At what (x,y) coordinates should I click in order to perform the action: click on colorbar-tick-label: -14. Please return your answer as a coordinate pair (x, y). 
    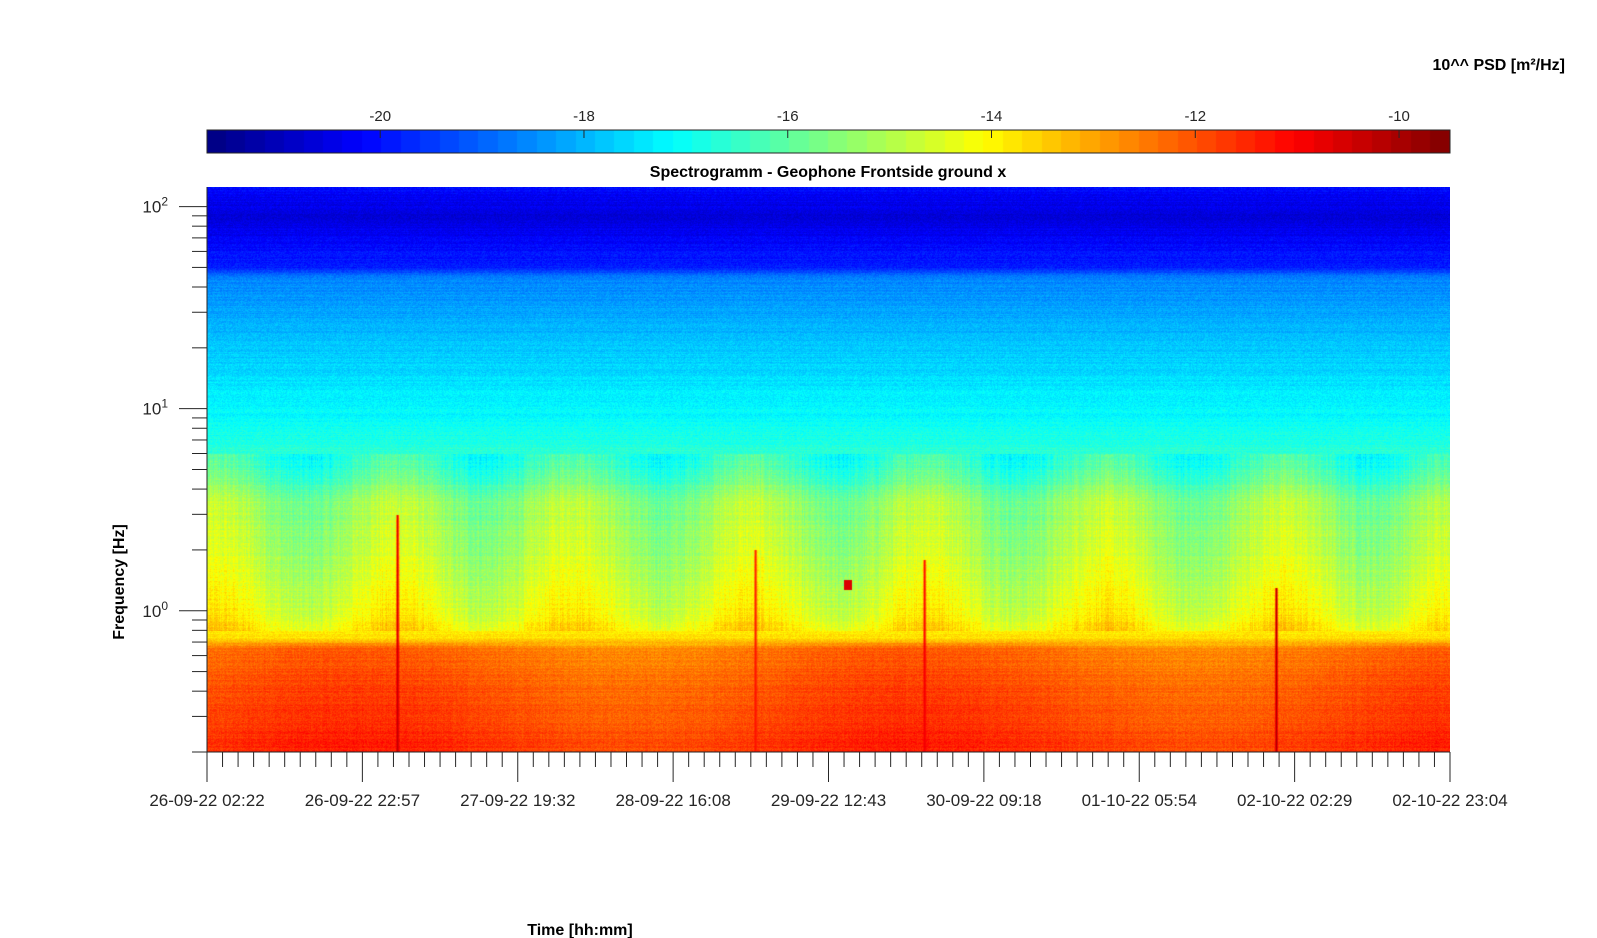
    Looking at the image, I should click on (992, 116).